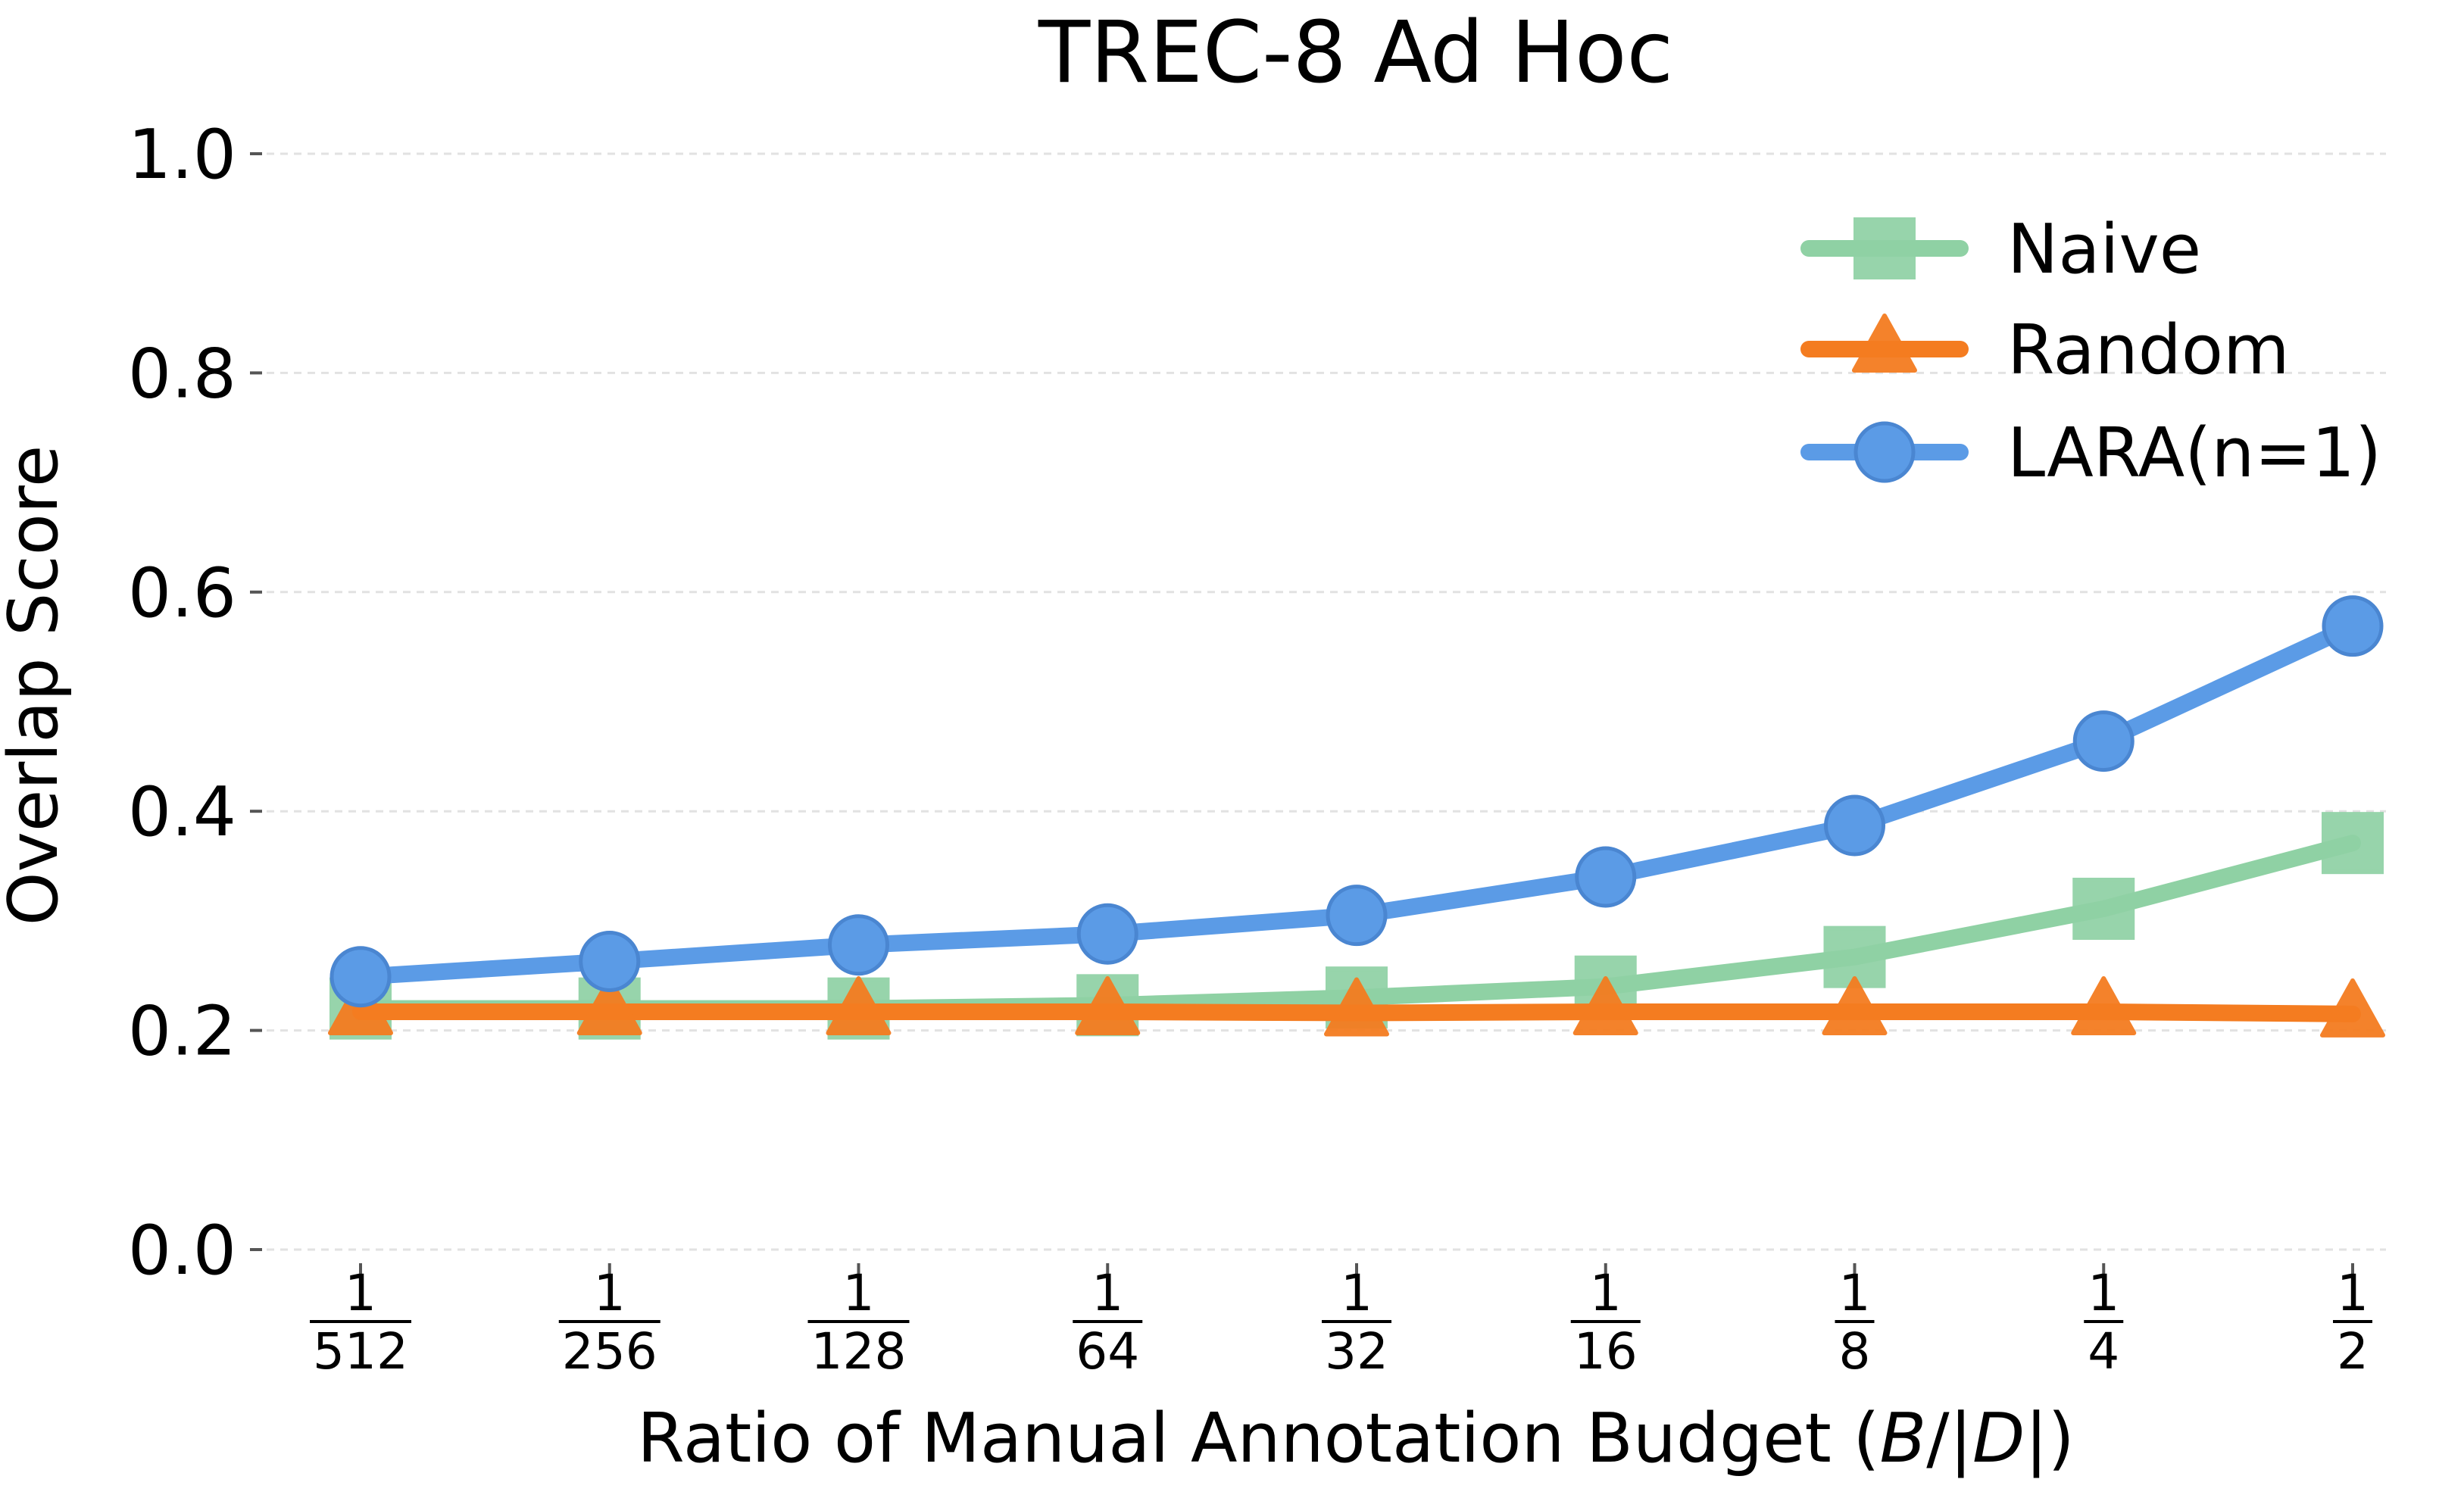 This screenshot has width=2464, height=1498. I want to click on x-tick-denominator: 16, so click(1606, 1351).